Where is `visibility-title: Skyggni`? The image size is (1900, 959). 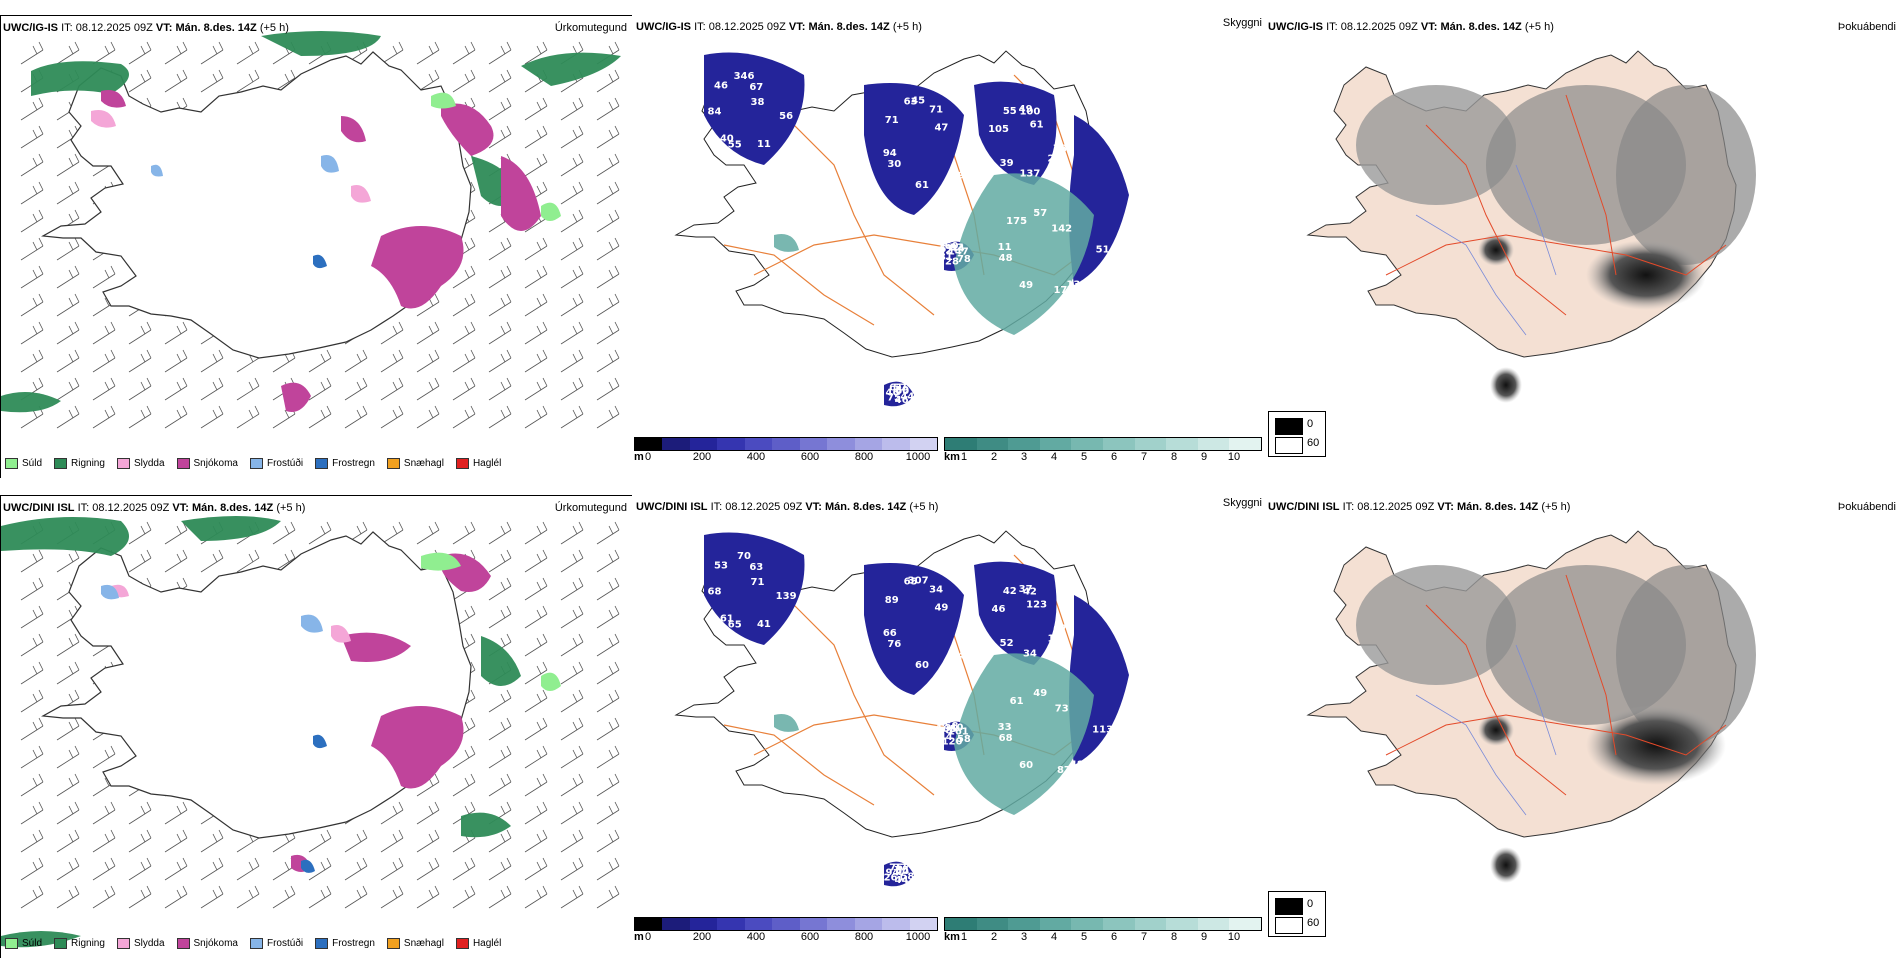
visibility-title: Skyggni is located at coordinates (1242, 23).